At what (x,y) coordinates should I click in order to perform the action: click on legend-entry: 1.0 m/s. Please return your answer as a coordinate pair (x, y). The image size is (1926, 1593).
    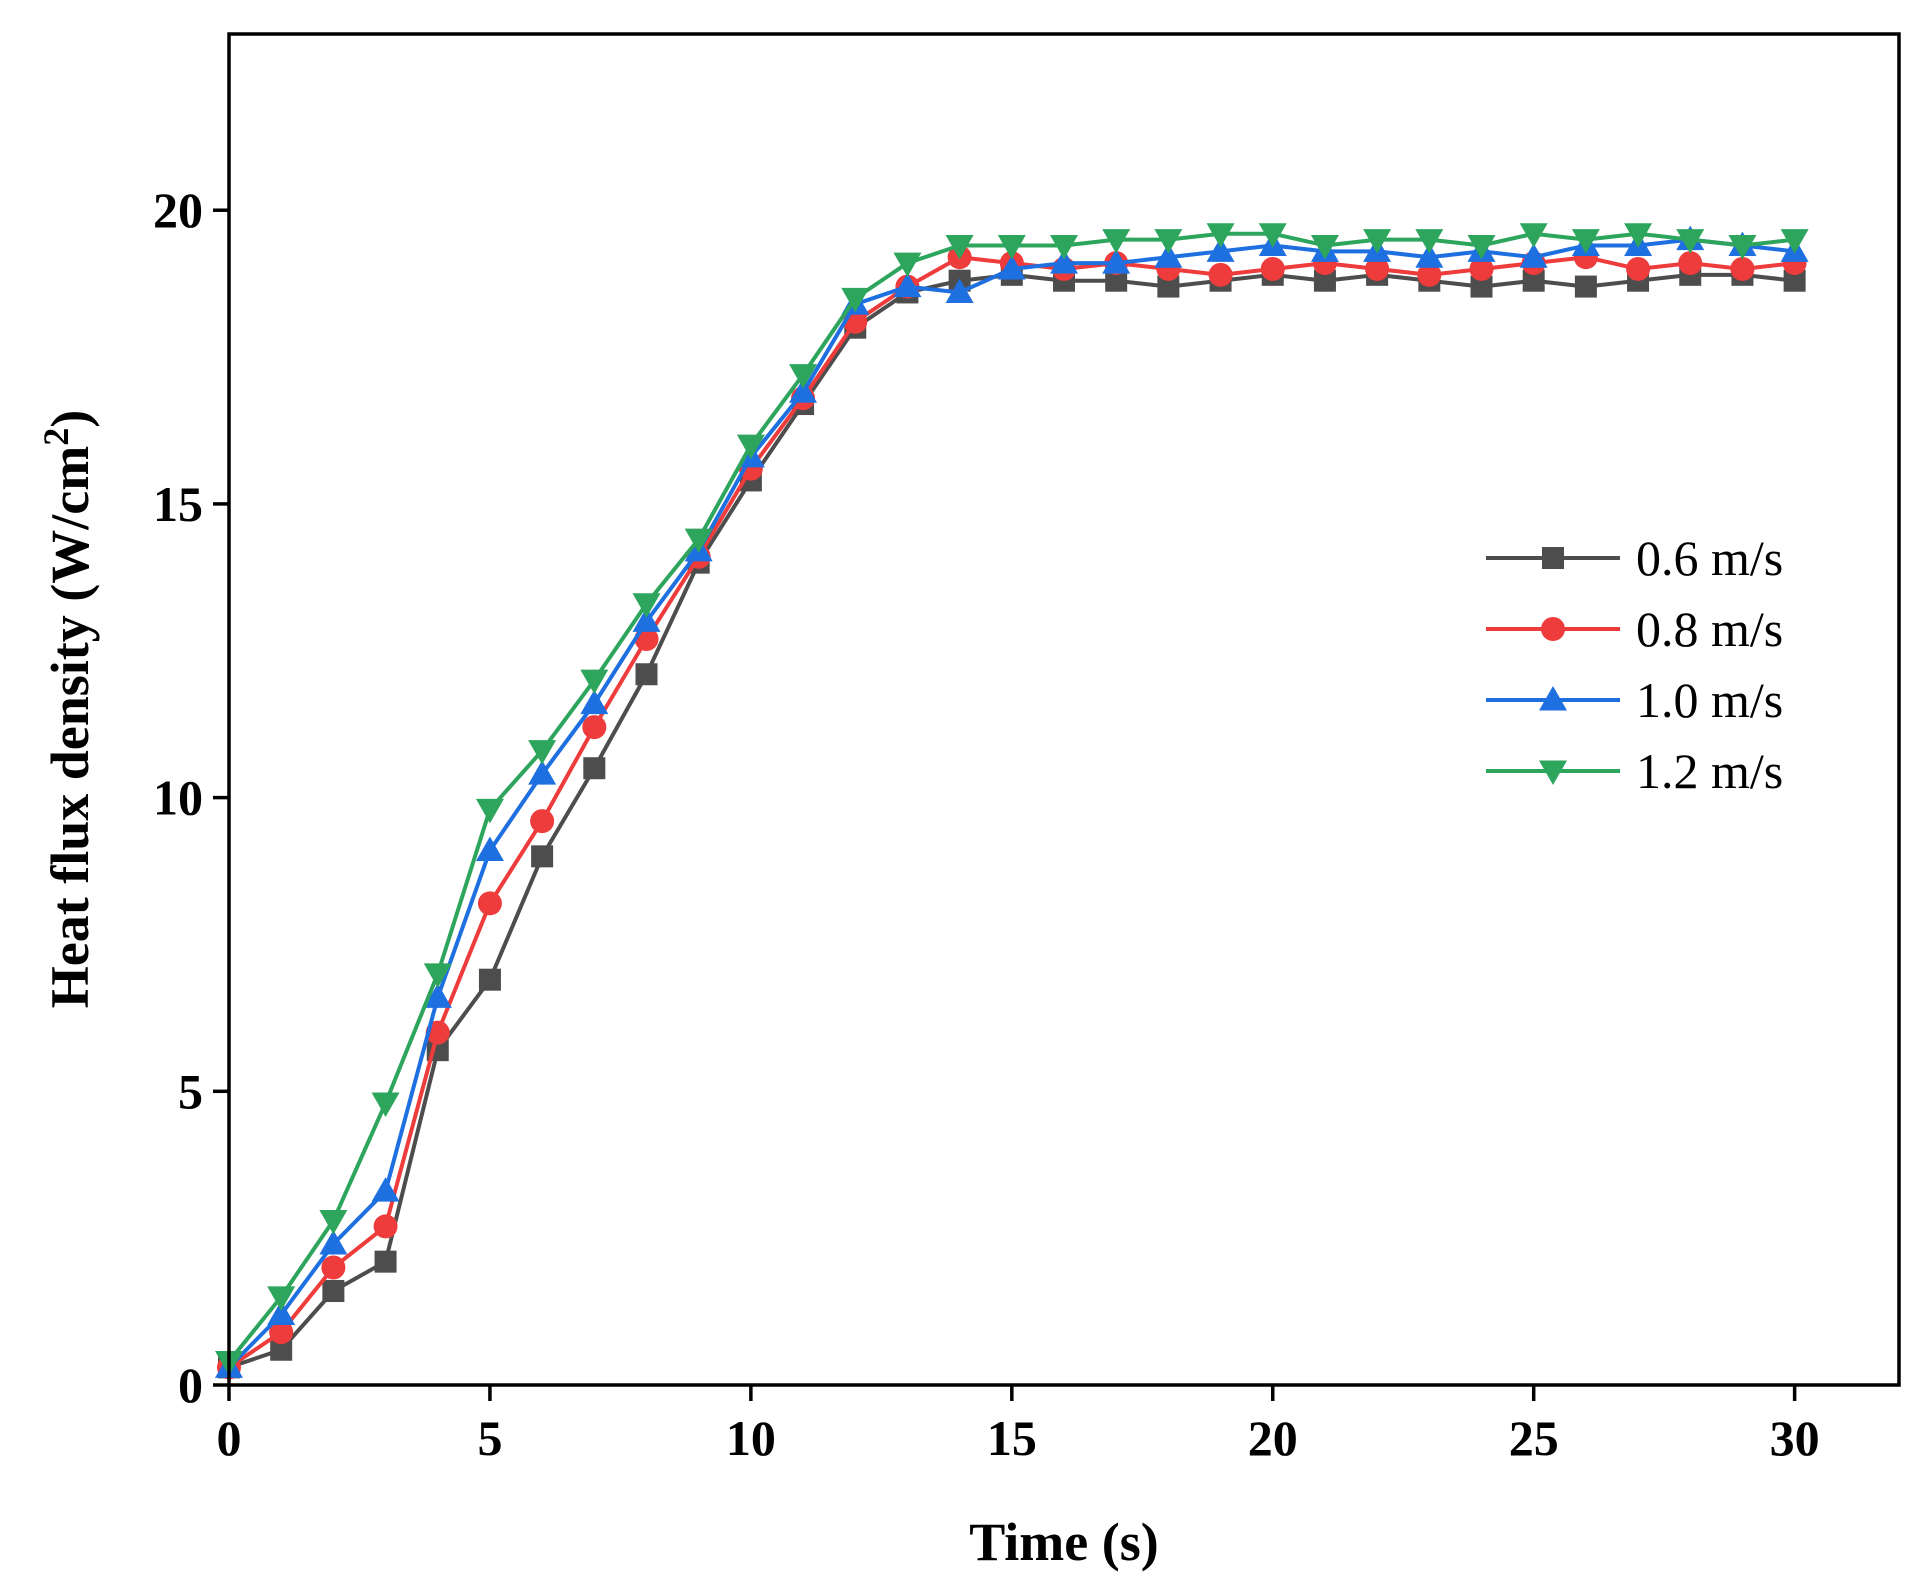
    Looking at the image, I should click on (1634, 700).